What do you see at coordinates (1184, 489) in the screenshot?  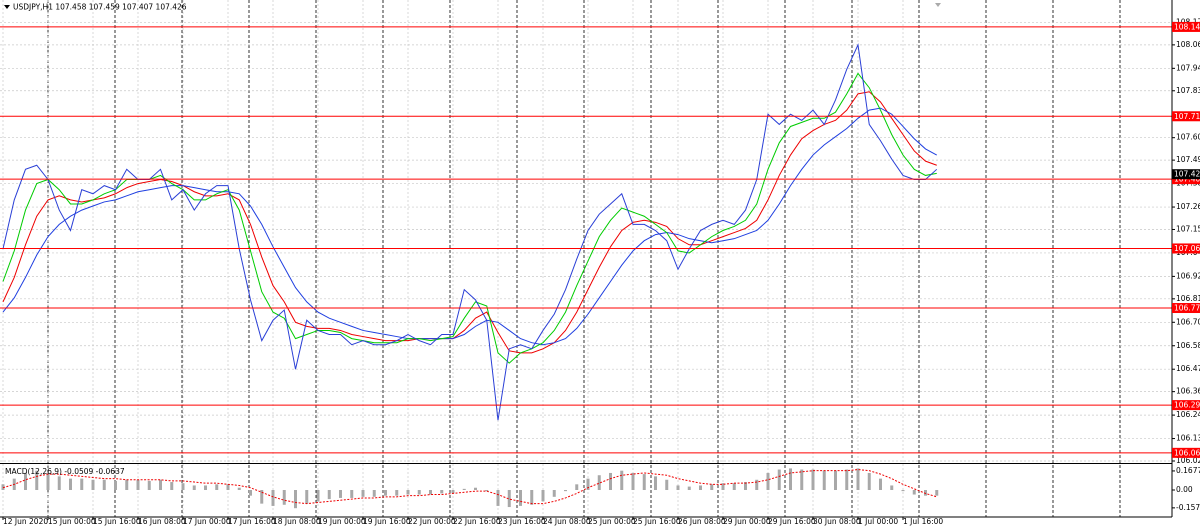 I see `y-tick-label: 0.00` at bounding box center [1184, 489].